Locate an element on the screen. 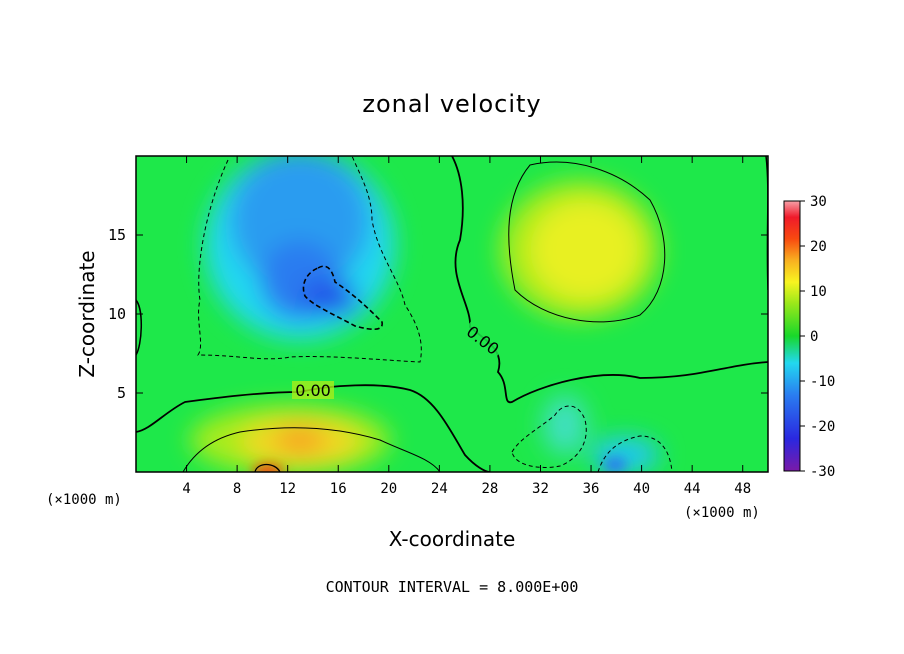 The width and height of the screenshot is (904, 654). y-tick-label: 15 is located at coordinates (117, 235).